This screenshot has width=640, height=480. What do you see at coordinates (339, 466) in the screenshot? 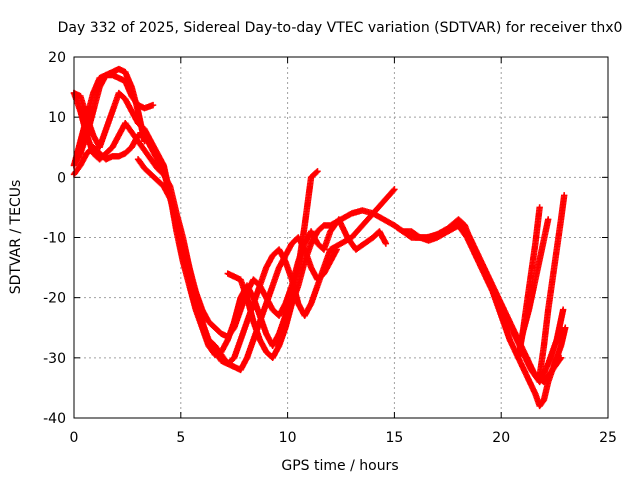
I see `x-axis-label: GPS time / hours` at bounding box center [339, 466].